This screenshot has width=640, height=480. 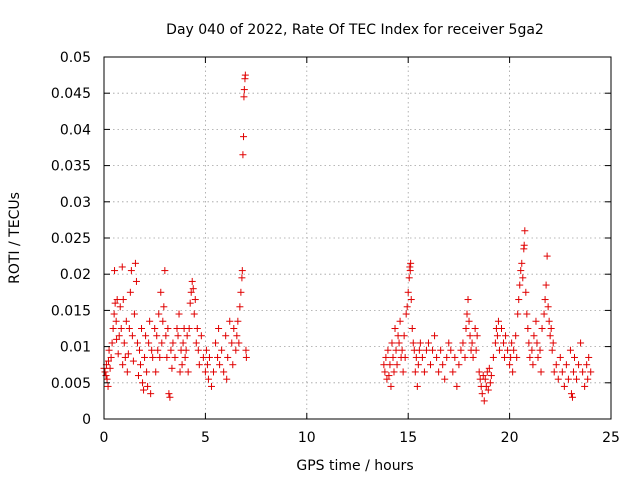 What do you see at coordinates (71, 384) in the screenshot?
I see `y-tick-label: 0.005` at bounding box center [71, 384].